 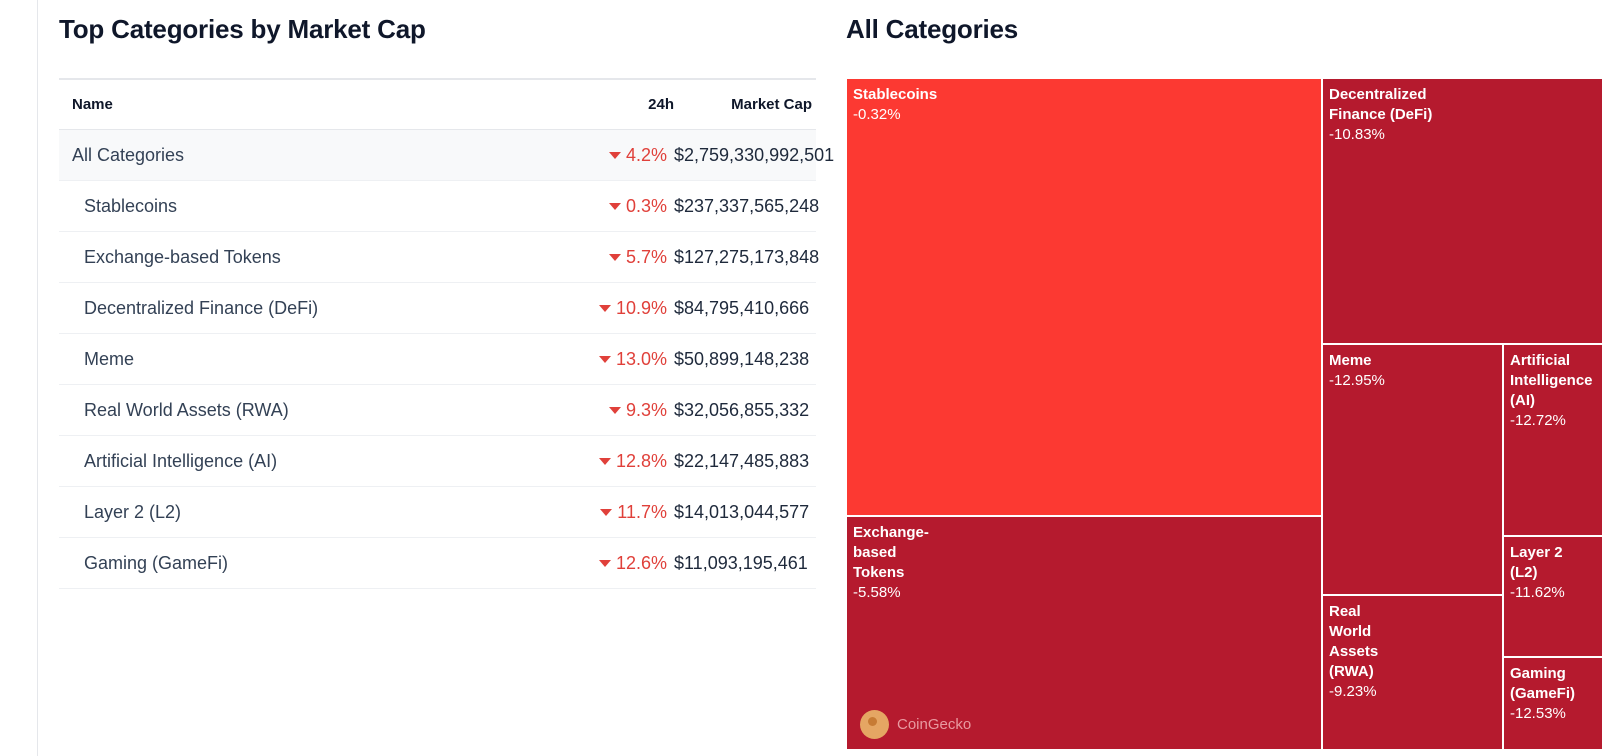 What do you see at coordinates (1553, 440) in the screenshot?
I see `treemap-tile-ai: Artificial Intelligence (AI) -12.72%` at bounding box center [1553, 440].